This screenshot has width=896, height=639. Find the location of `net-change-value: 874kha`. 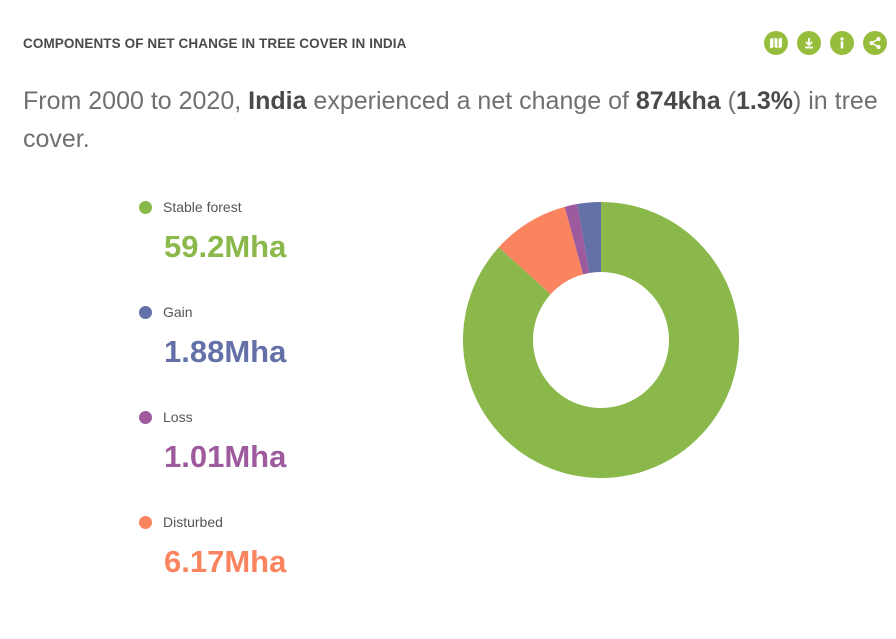

net-change-value: 874kha is located at coordinates (678, 101).